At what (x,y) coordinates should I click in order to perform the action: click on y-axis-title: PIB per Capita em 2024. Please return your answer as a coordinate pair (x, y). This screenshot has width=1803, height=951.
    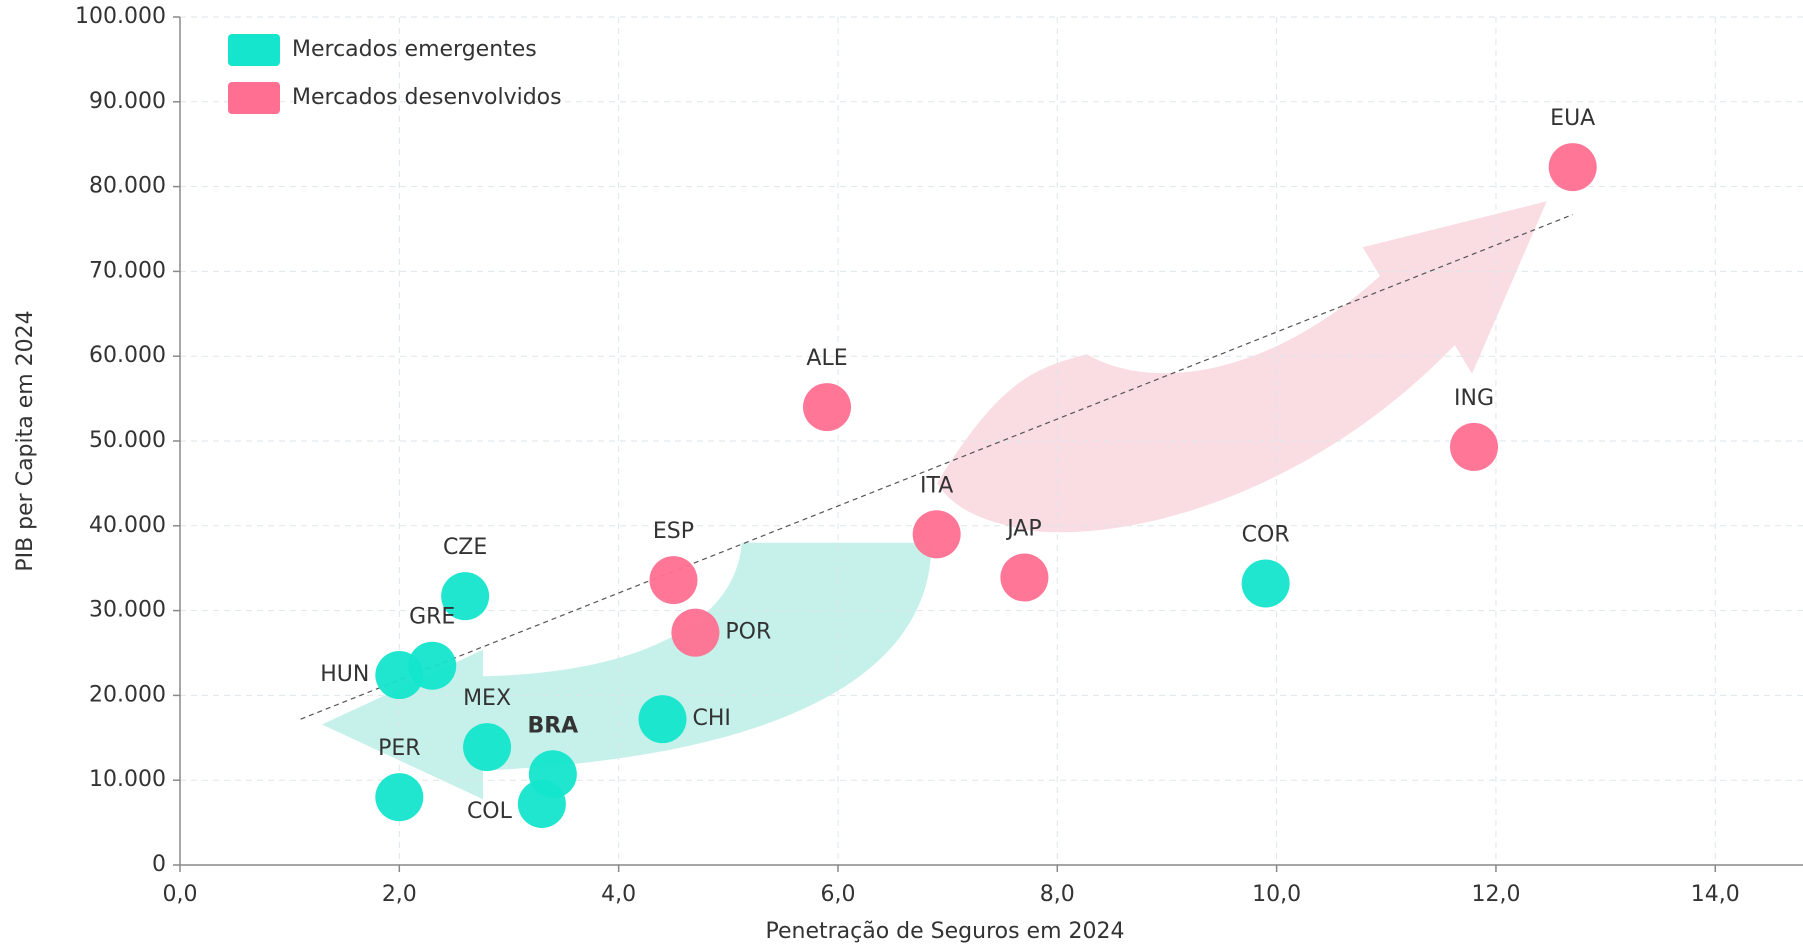
    Looking at the image, I should click on (25, 440).